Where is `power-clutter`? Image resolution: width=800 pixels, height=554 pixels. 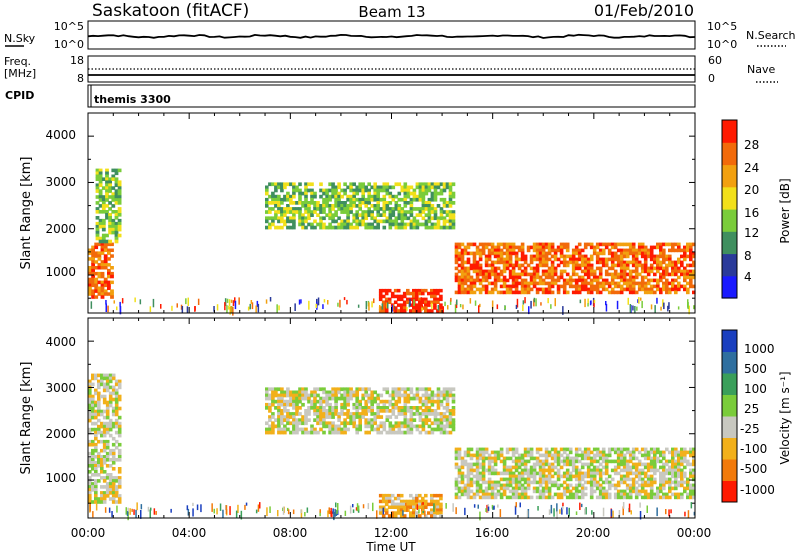 power-clutter is located at coordinates (630, 308).